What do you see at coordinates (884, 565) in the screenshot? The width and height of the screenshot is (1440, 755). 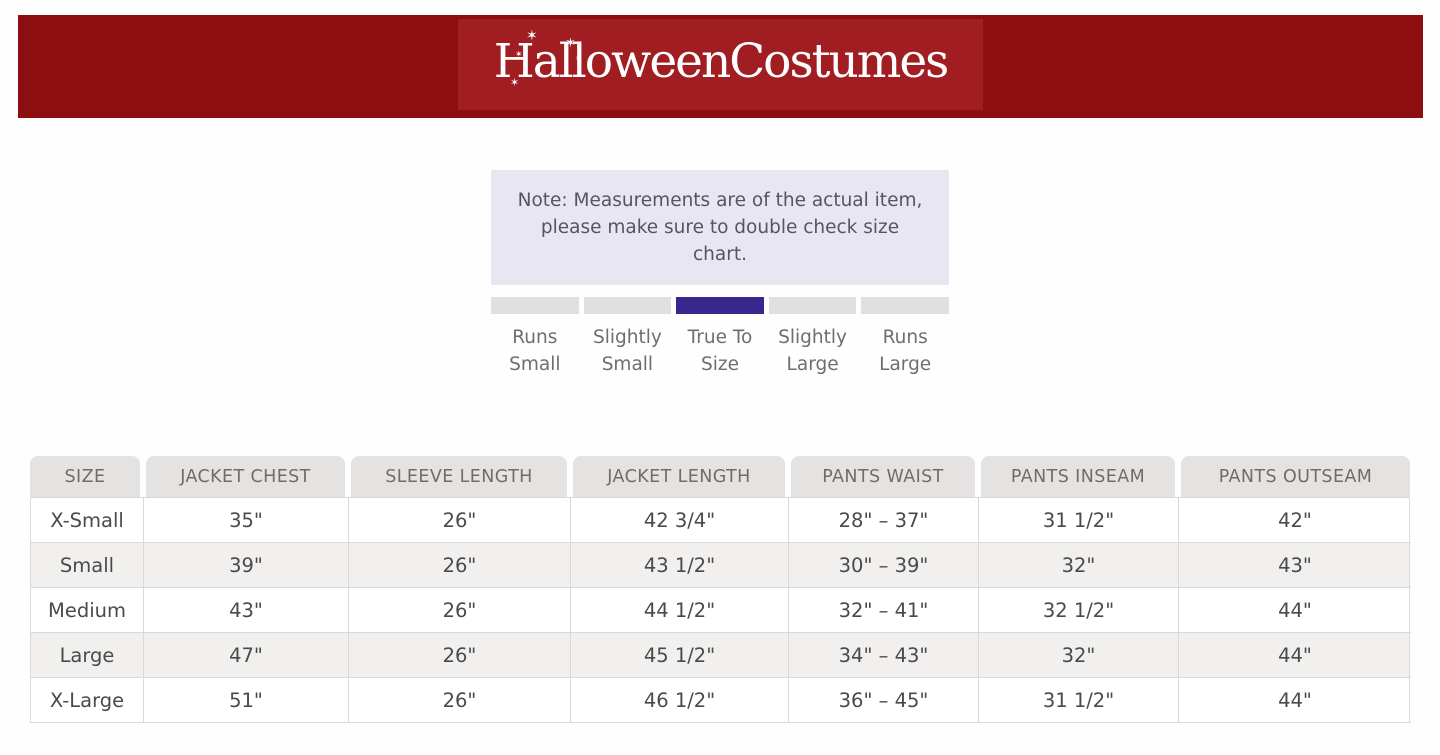 I see `measurement-cell: 30" – 39"` at bounding box center [884, 565].